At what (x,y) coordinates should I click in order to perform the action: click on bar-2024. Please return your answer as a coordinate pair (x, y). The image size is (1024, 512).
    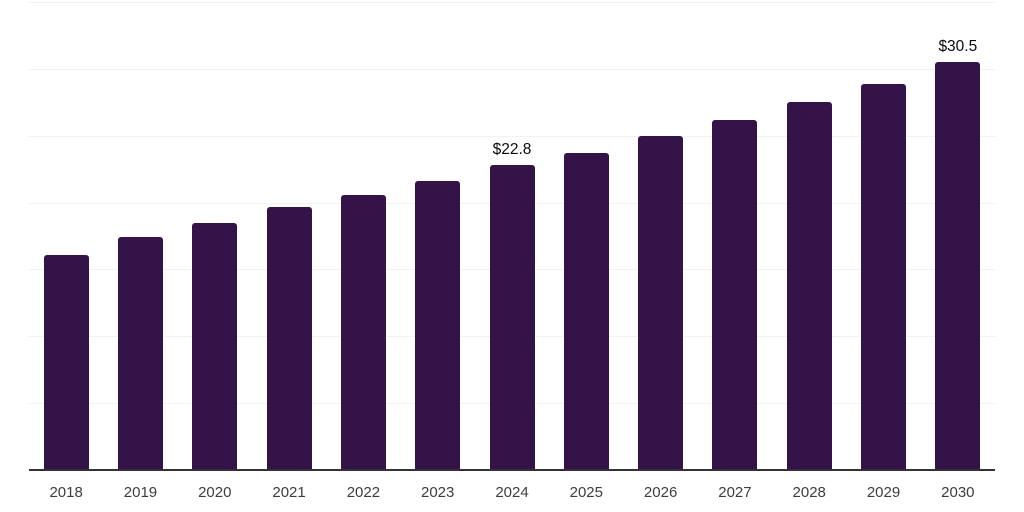
    Looking at the image, I should click on (512, 317).